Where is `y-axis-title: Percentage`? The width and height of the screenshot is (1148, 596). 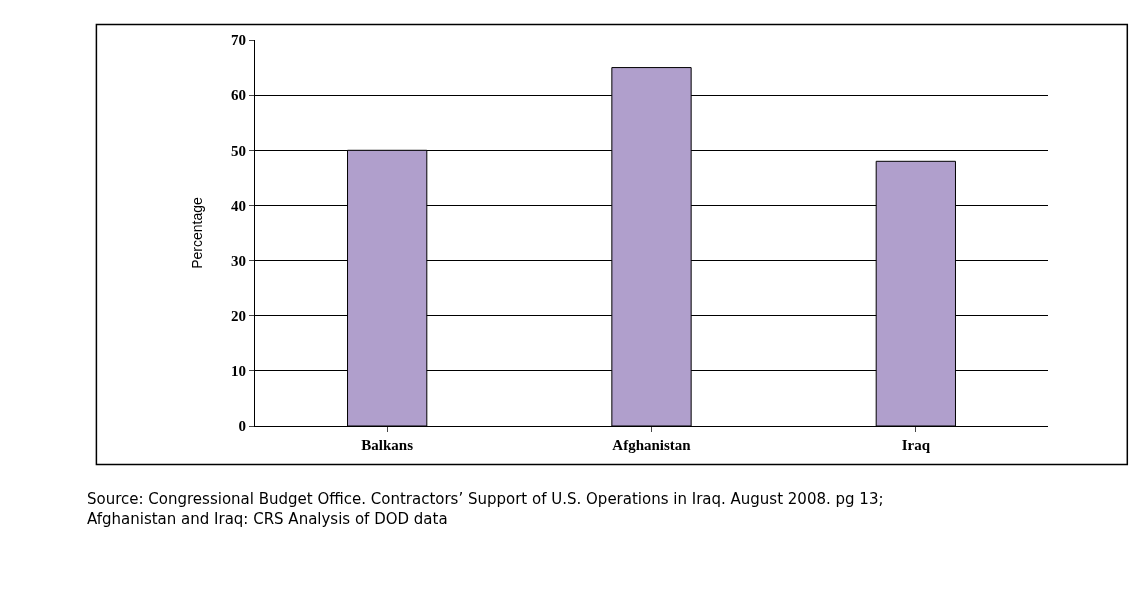 y-axis-title: Percentage is located at coordinates (196, 232).